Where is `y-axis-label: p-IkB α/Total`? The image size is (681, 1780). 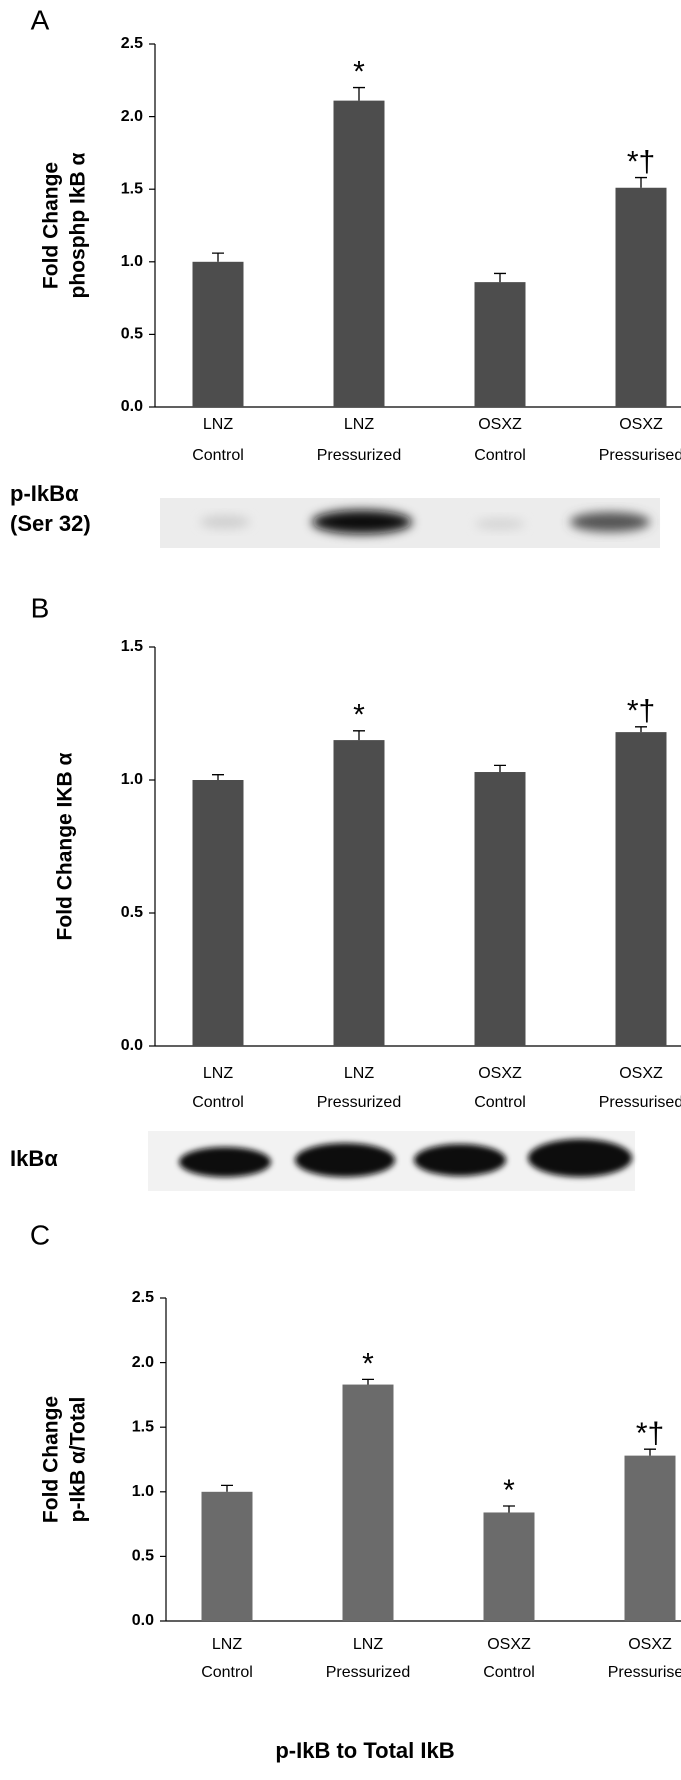
y-axis-label: p-IkB α/Total is located at coordinates (78, 1460).